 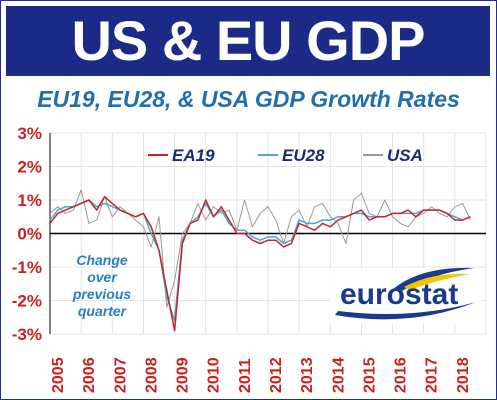 I want to click on x-tick-label: 2017, so click(x=432, y=375).